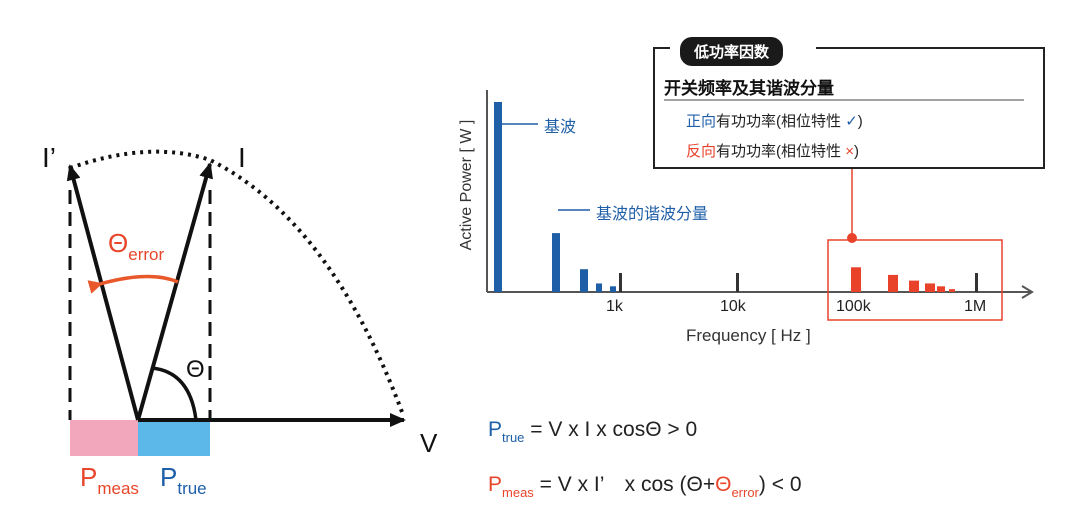 The width and height of the screenshot is (1080, 532). Describe the element at coordinates (860, 121) in the screenshot. I see `forward-close: )` at that location.